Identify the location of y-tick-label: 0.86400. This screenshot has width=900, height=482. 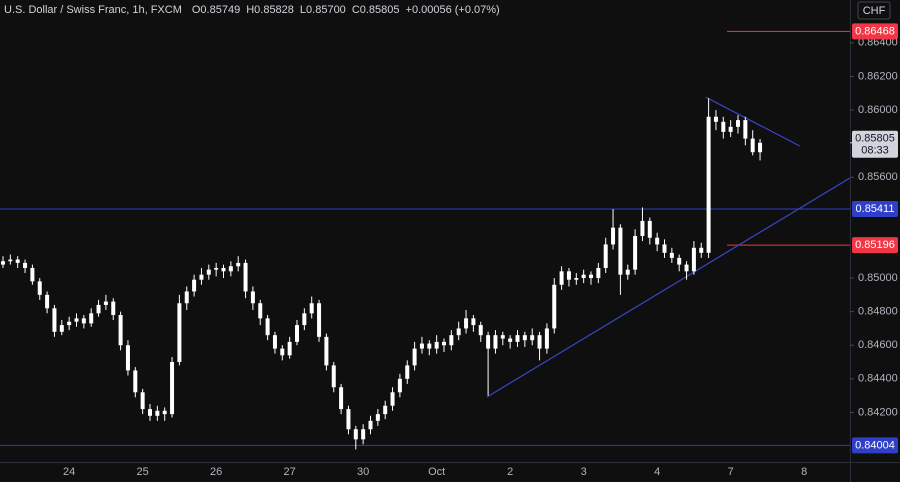
(878, 43).